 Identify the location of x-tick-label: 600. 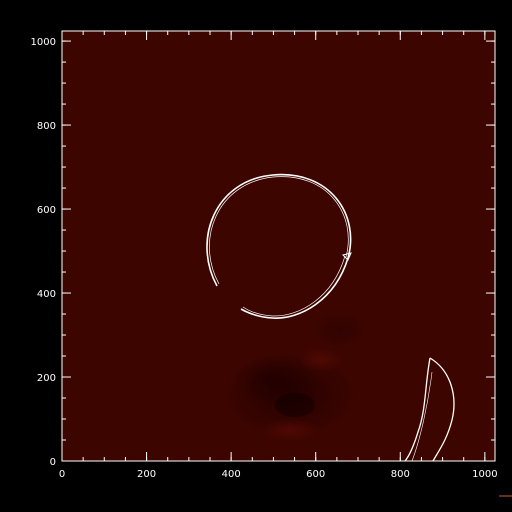
(315, 474).